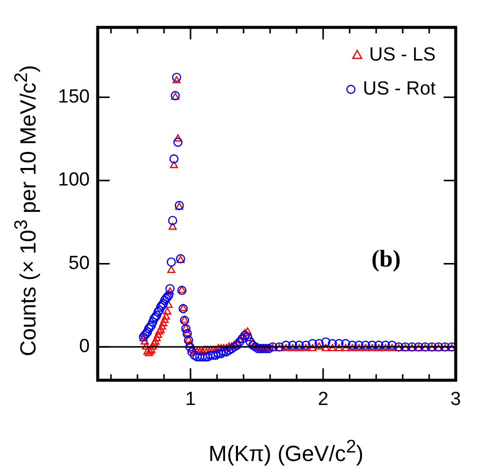 The width and height of the screenshot is (477, 475). What do you see at coordinates (74, 180) in the screenshot?
I see `y-tick-label: 100` at bounding box center [74, 180].